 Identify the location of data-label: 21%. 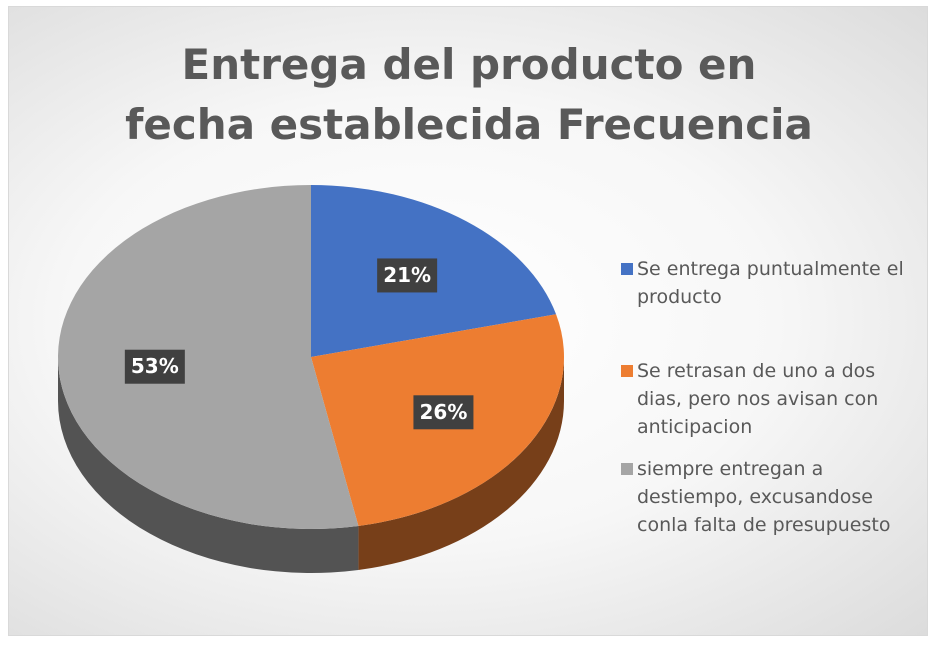
(407, 275).